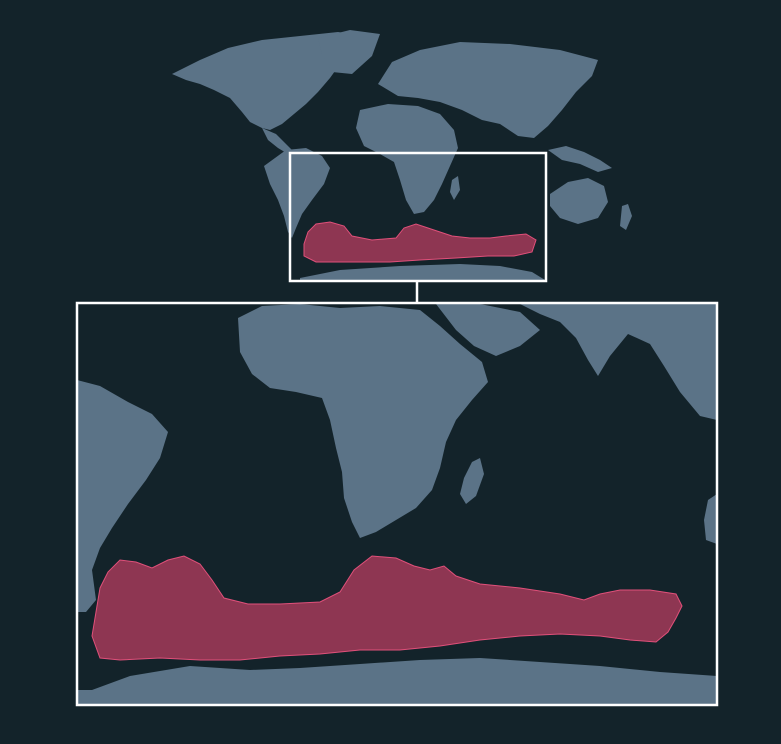 Image resolution: width=781 pixels, height=744 pixels. Describe the element at coordinates (407, 159) in the screenshot. I see `africa-landmass` at that location.